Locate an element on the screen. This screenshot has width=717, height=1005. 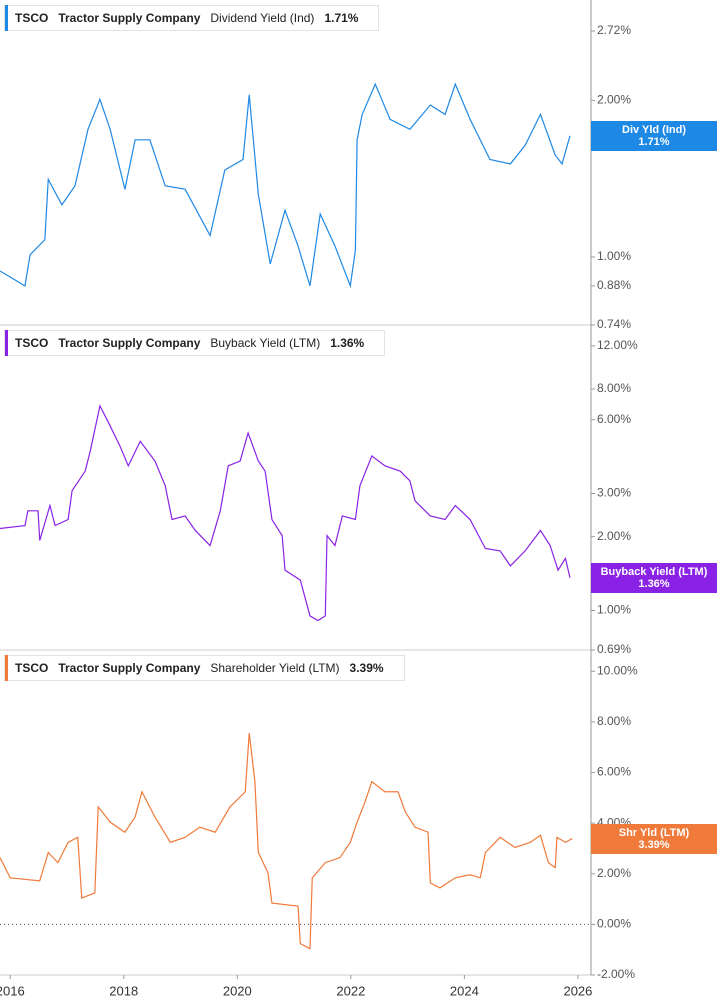
y-tick-label: 0.74% is located at coordinates (614, 324).